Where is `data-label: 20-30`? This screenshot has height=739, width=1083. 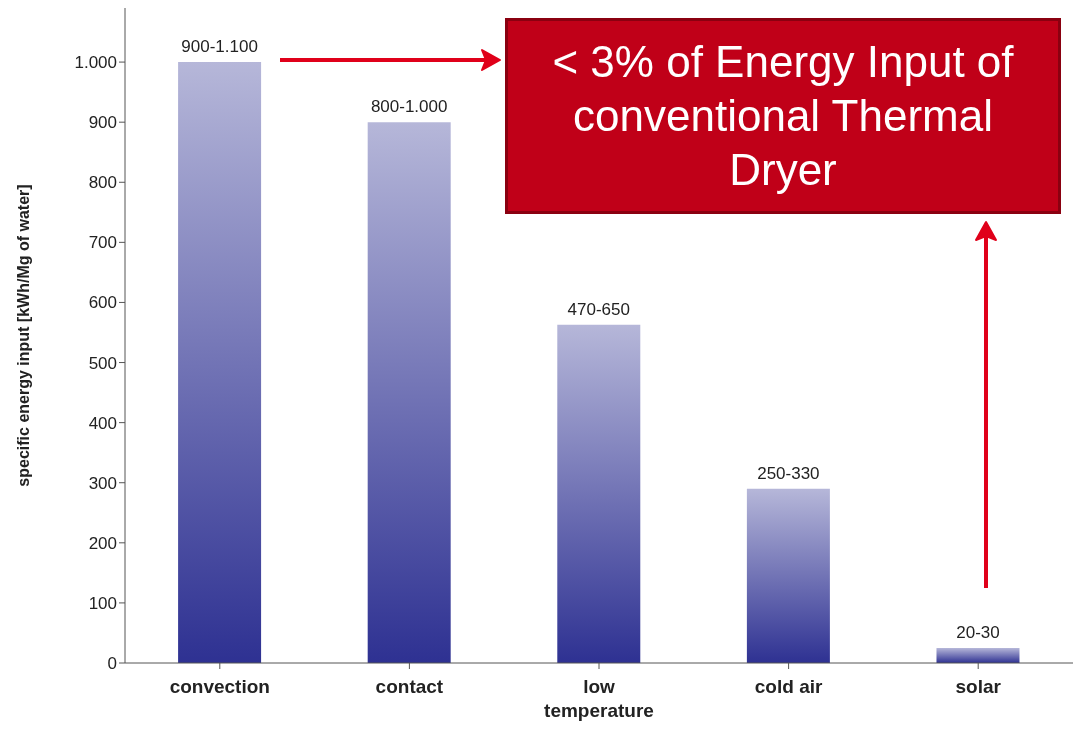
data-label: 20-30 is located at coordinates (978, 632).